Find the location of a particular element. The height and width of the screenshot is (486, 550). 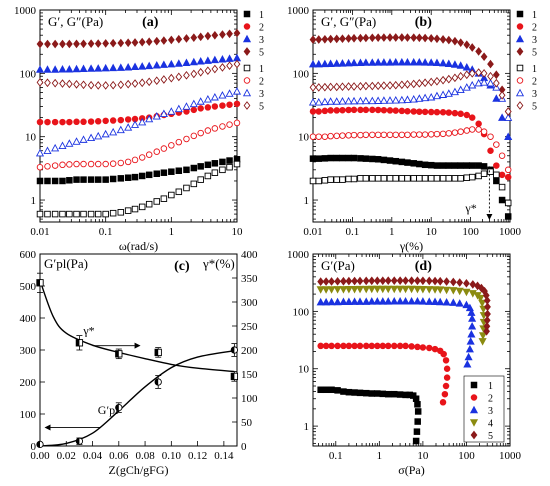

data-point-half is located at coordinates (233, 376).